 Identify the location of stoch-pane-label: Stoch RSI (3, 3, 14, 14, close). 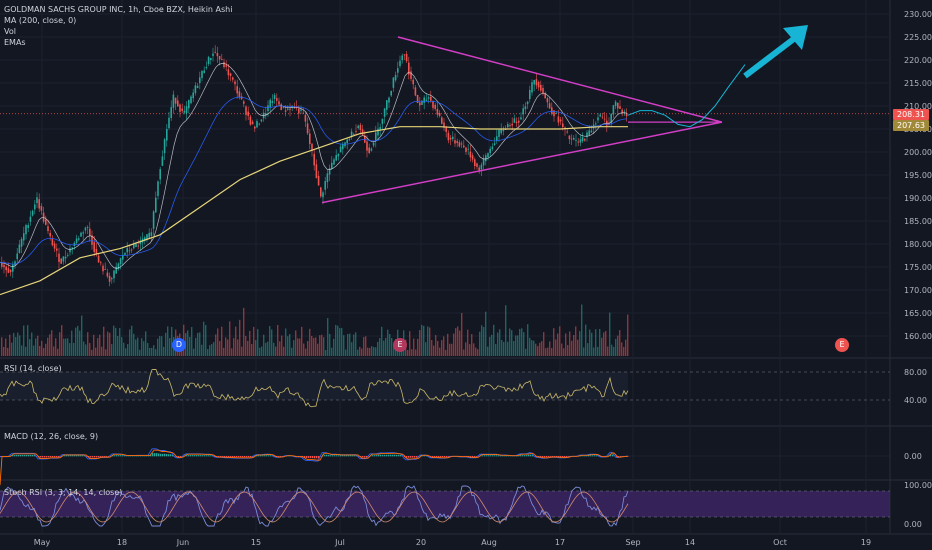
(63, 492).